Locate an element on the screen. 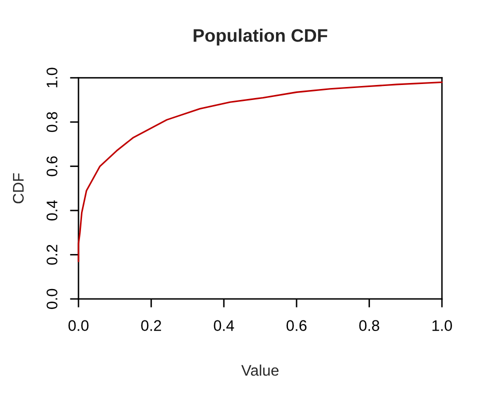  y-tick-label: 0.4 is located at coordinates (52, 210).